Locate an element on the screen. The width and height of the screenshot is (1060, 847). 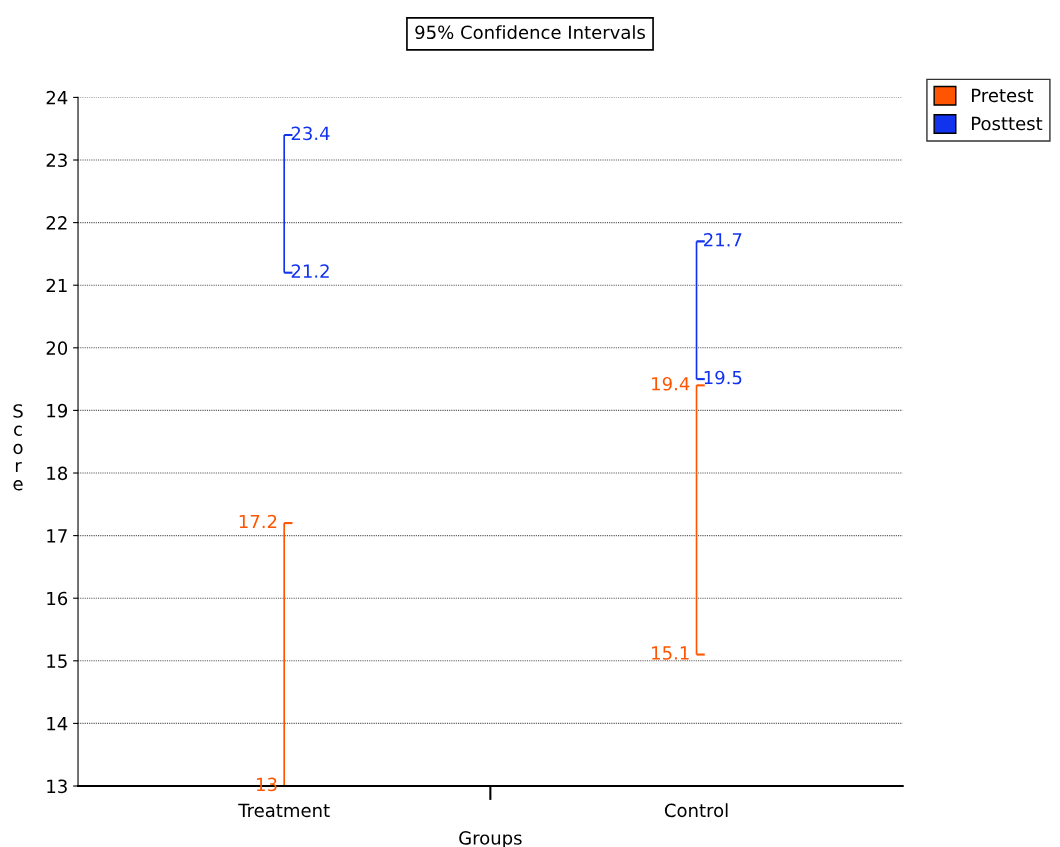
text: 23.4 is located at coordinates (310, 133).